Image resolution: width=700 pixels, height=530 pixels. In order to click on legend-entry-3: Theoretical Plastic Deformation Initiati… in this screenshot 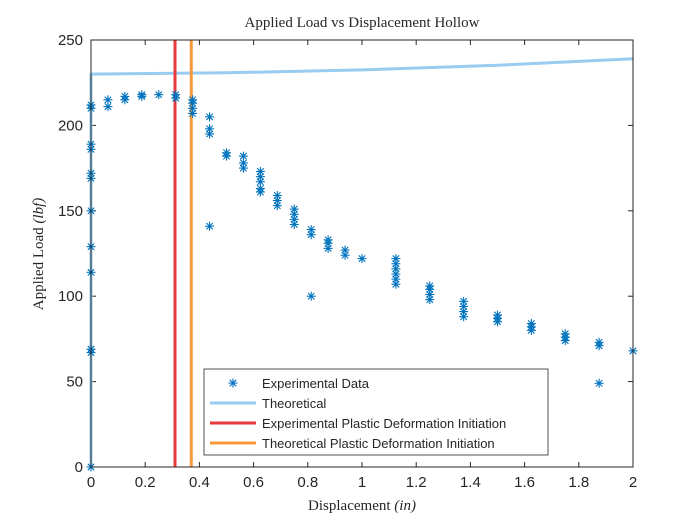, I will do `click(352, 443)`.